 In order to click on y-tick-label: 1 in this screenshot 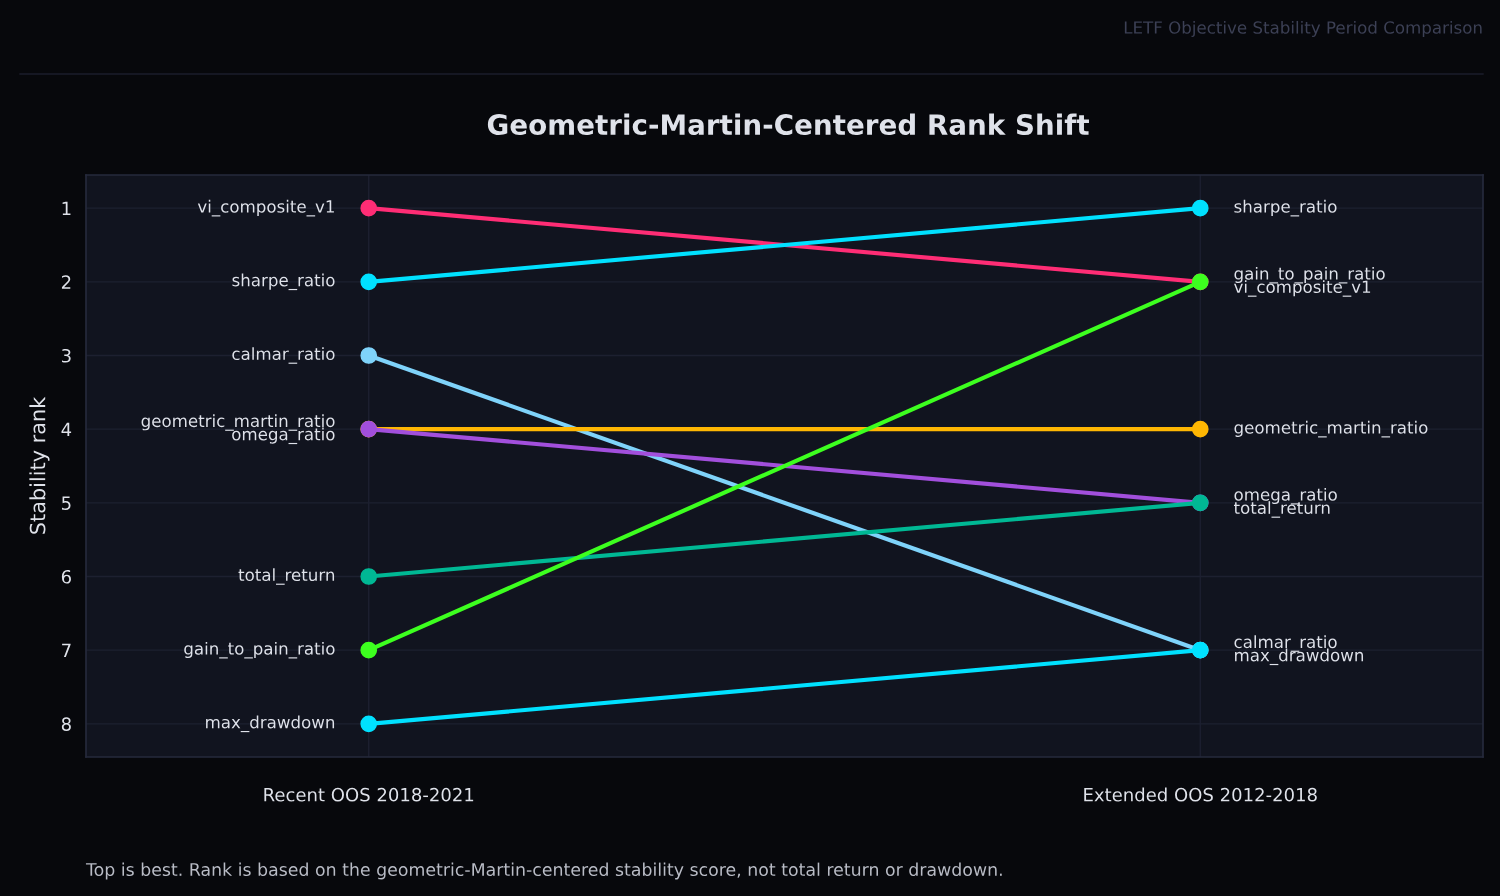, I will do `click(66, 208)`.